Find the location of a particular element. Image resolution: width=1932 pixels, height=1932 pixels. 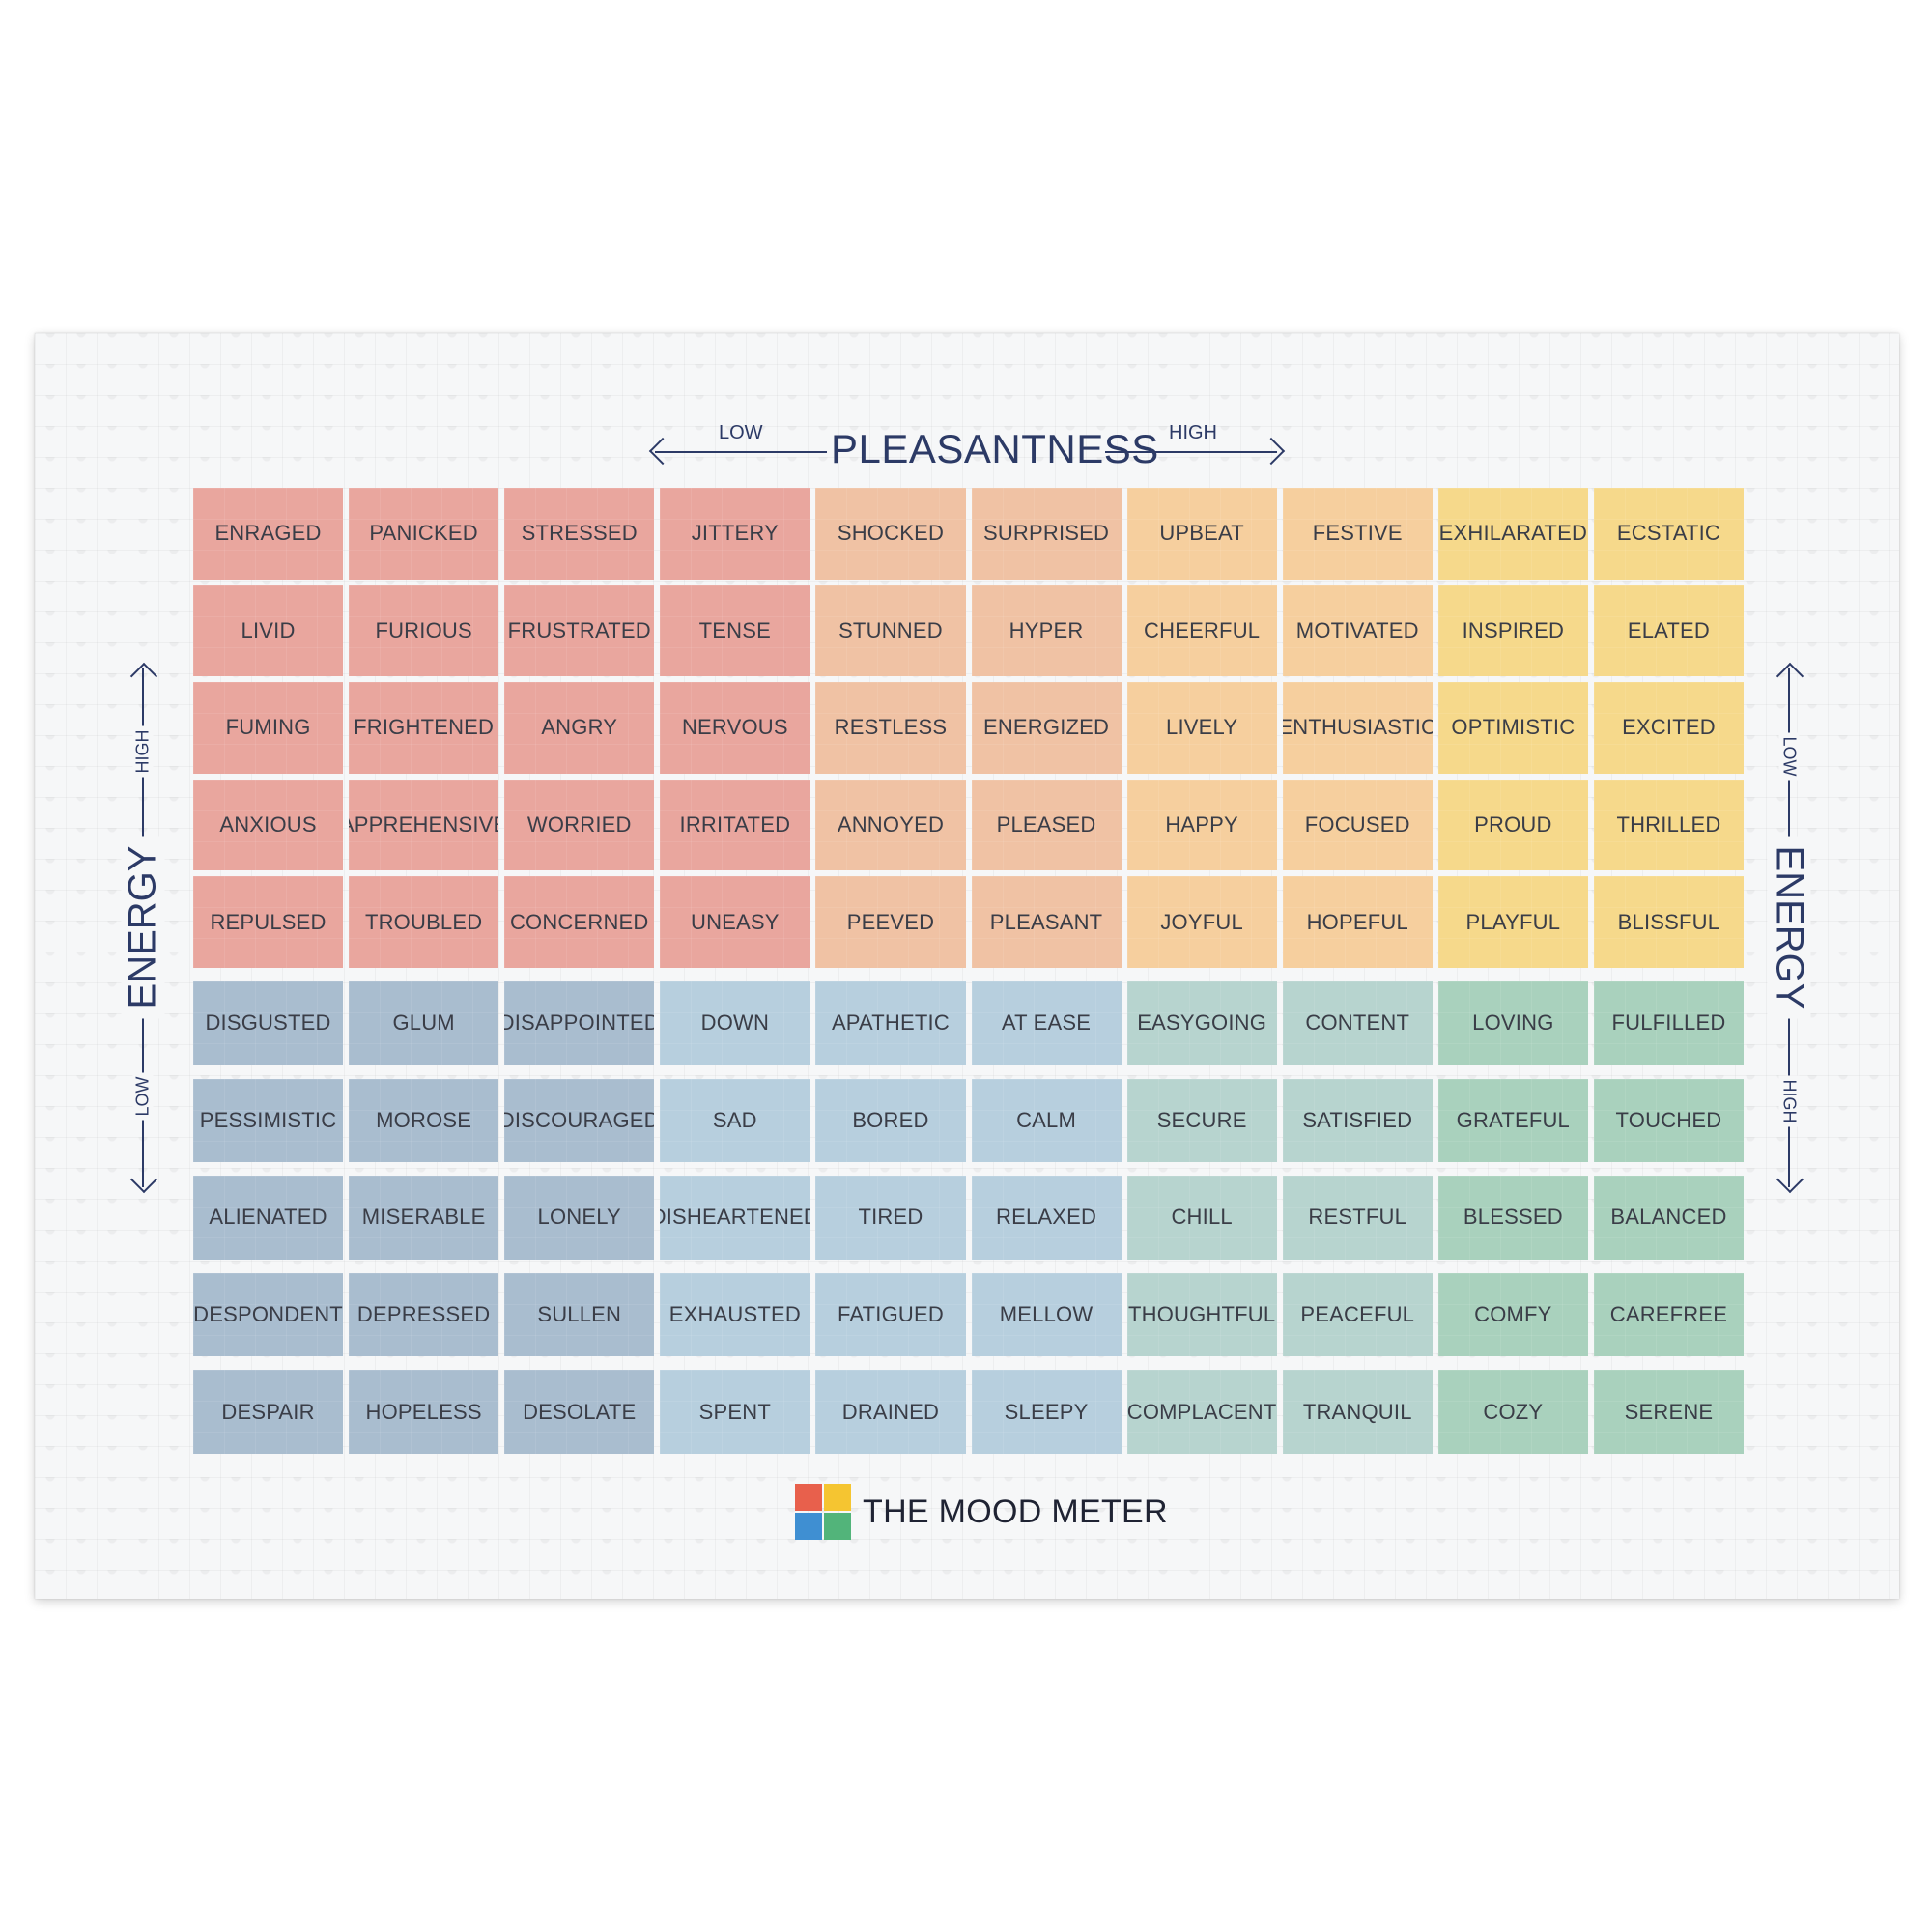

arrow-up-icon is located at coordinates (1790, 676).